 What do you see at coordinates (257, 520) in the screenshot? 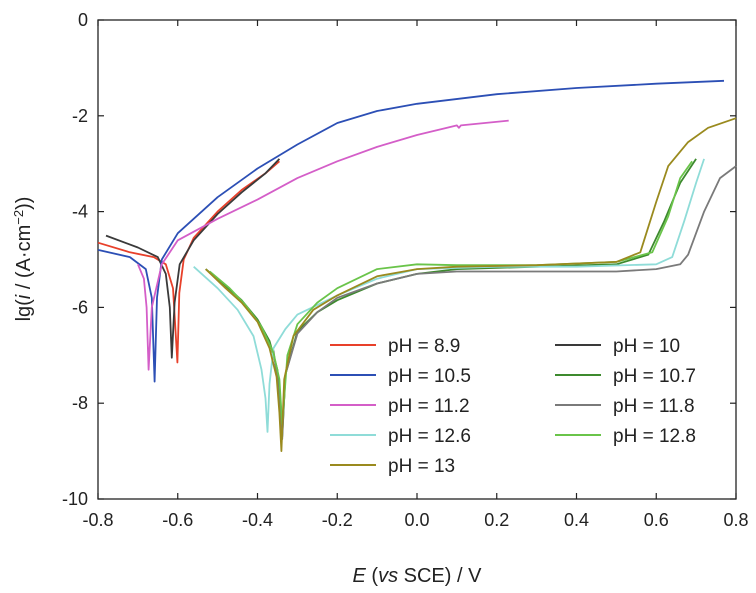
I see `x-tick-label: -0.4` at bounding box center [257, 520].